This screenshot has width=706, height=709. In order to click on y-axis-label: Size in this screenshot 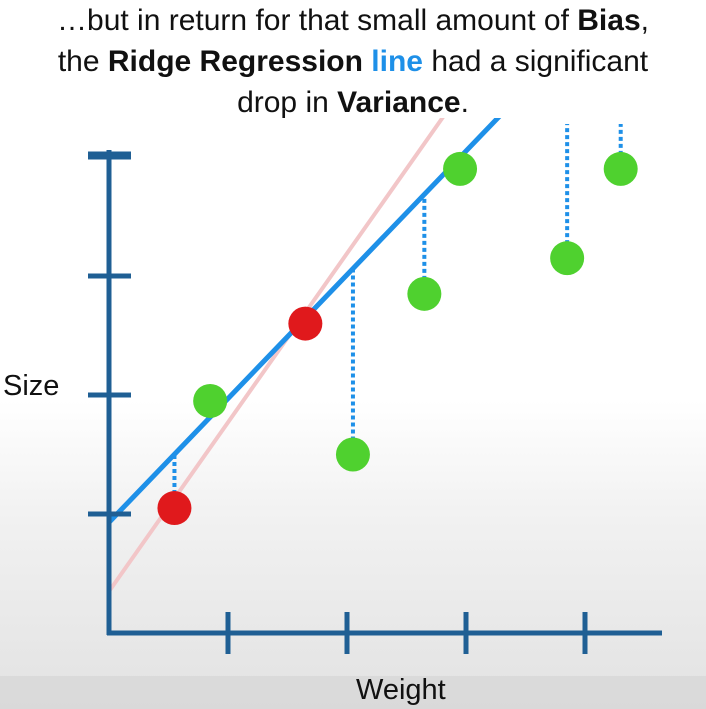, I will do `click(31, 386)`.